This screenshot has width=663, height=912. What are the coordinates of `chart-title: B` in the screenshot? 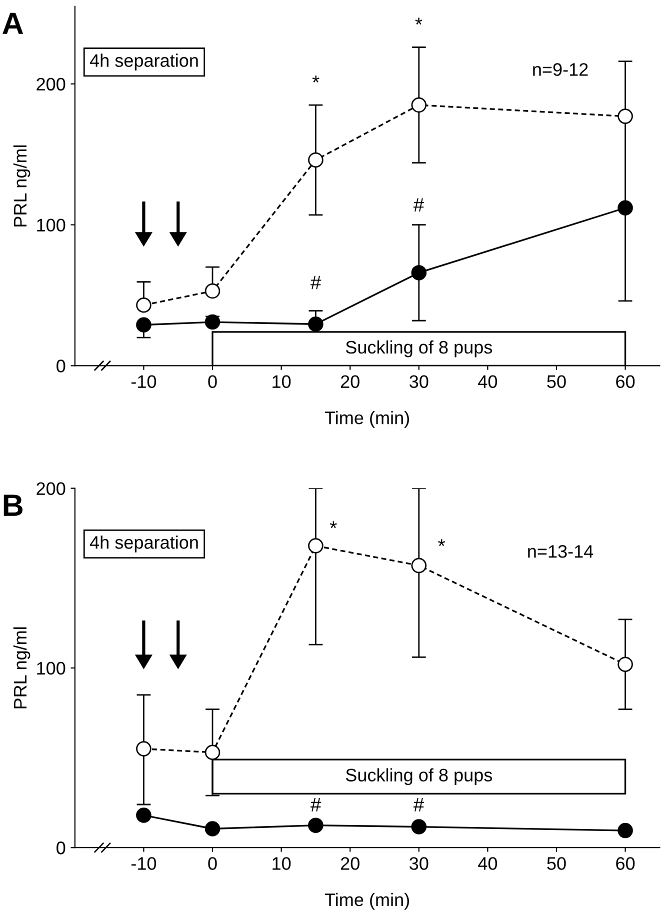 It's located at (13, 505).